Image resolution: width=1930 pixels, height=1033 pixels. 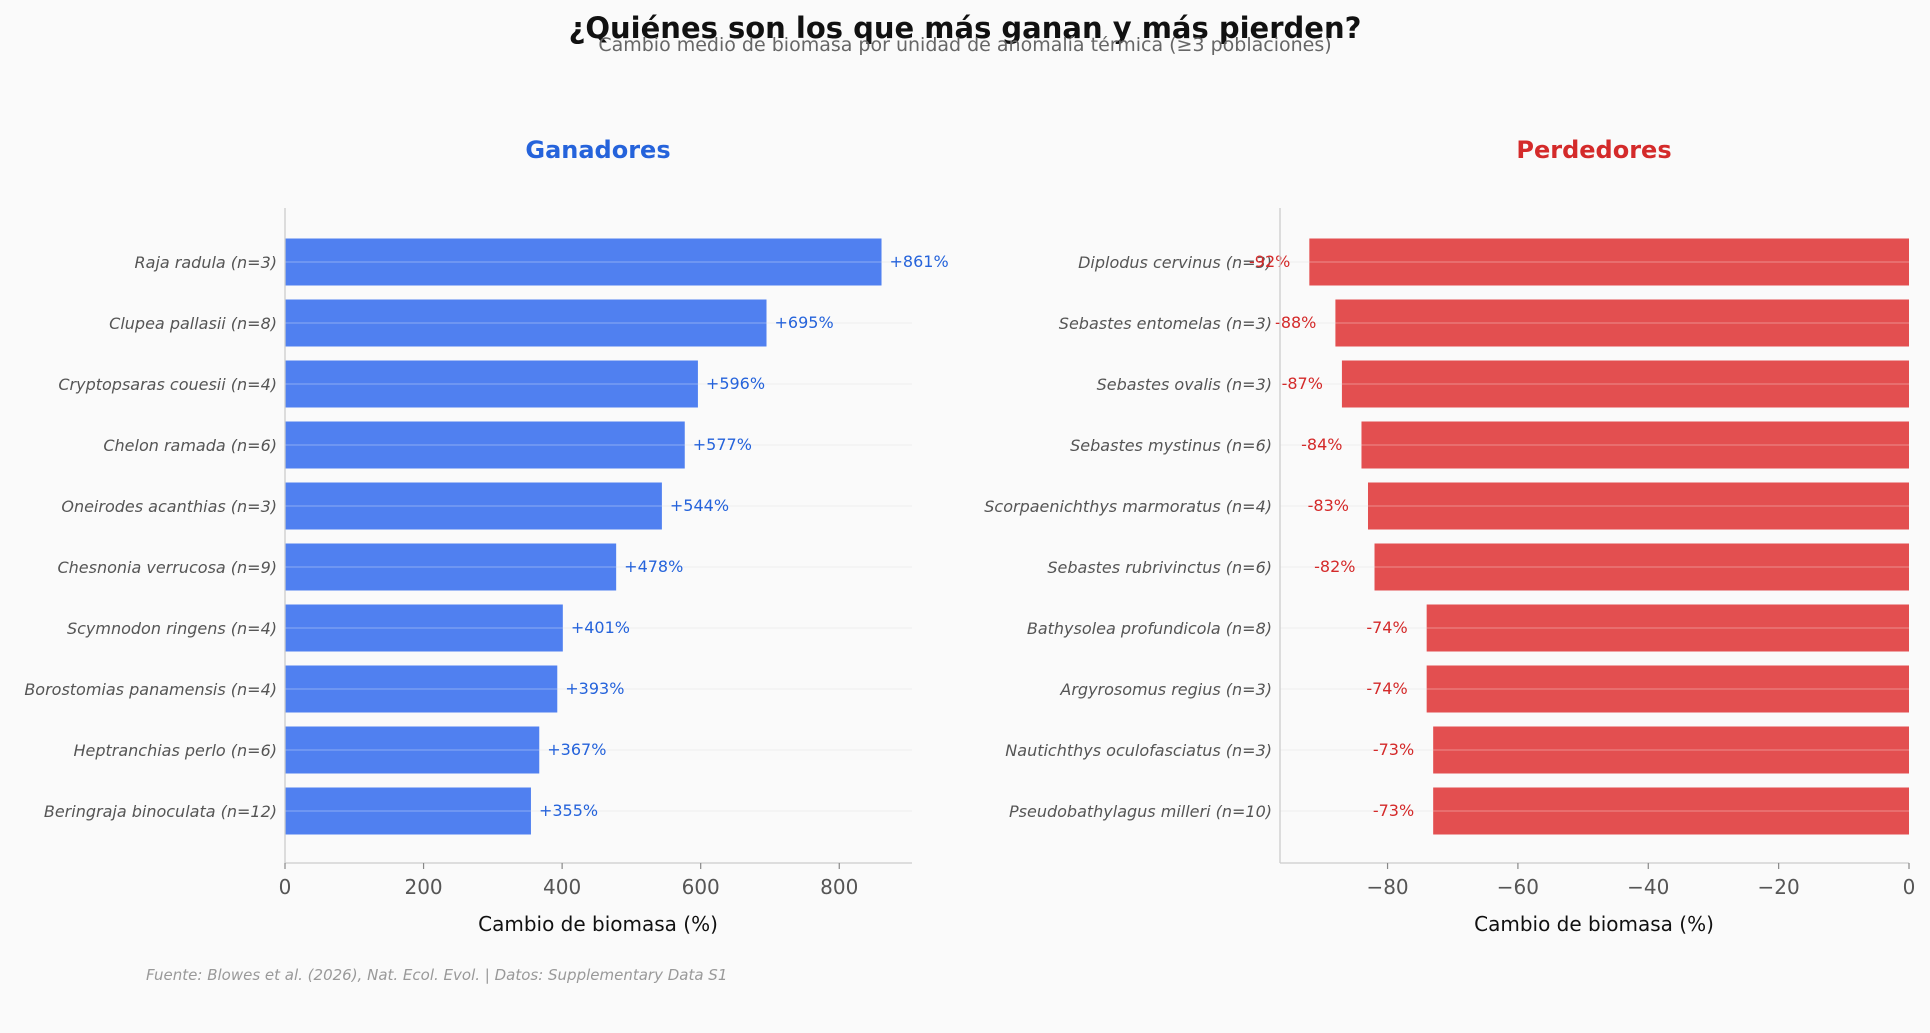 What do you see at coordinates (562, 887) in the screenshot?
I see `winners-x-tick-label: 400` at bounding box center [562, 887].